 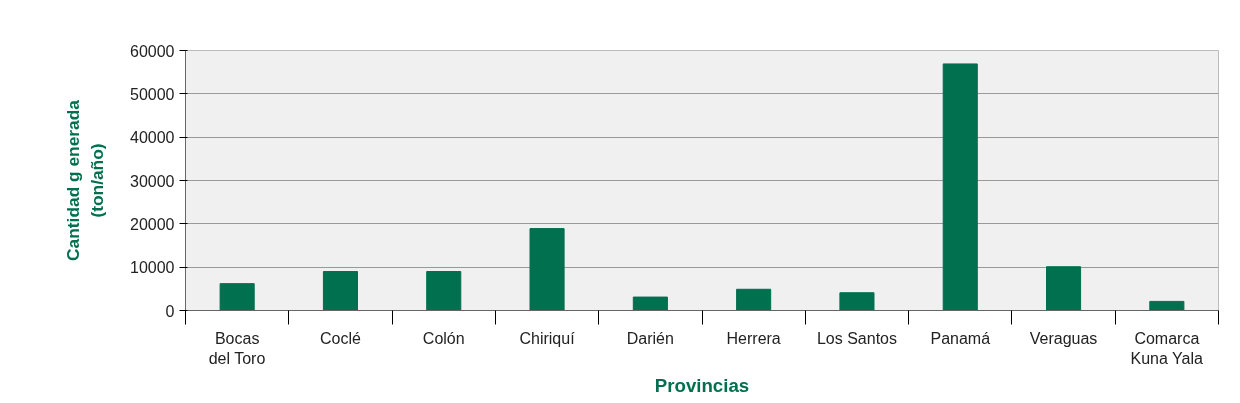 What do you see at coordinates (152, 138) in the screenshot?
I see `y-tick-label: 40000` at bounding box center [152, 138].